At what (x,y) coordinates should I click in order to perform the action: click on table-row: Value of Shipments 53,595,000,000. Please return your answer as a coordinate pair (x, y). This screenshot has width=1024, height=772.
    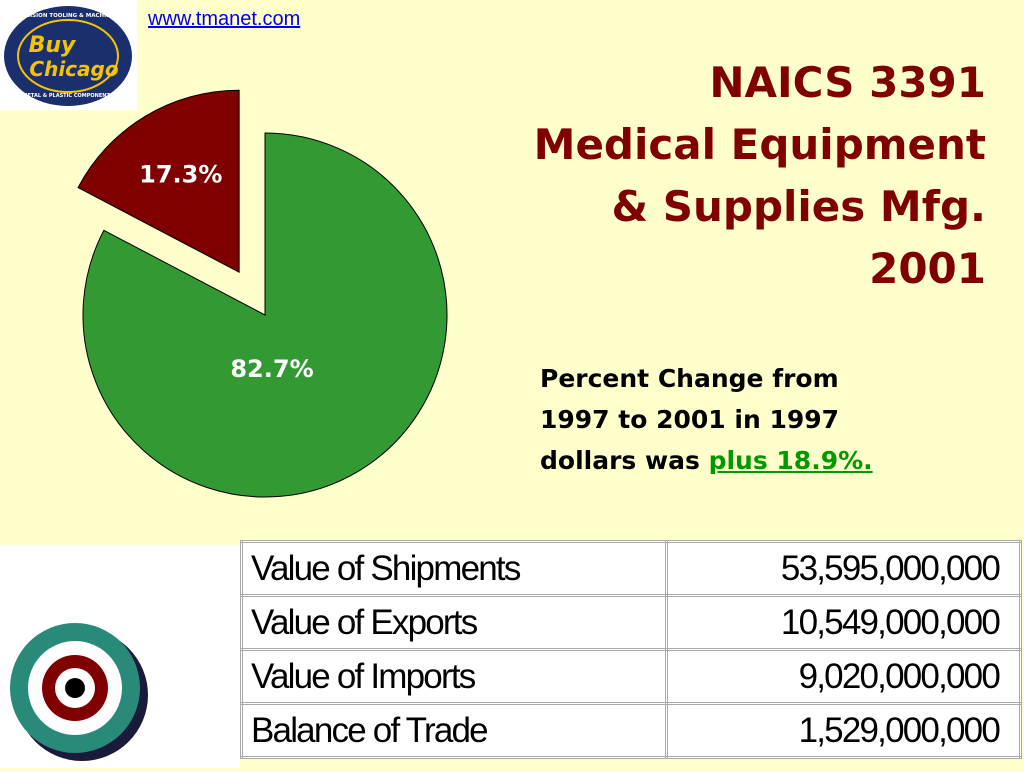
    Looking at the image, I should click on (630, 568).